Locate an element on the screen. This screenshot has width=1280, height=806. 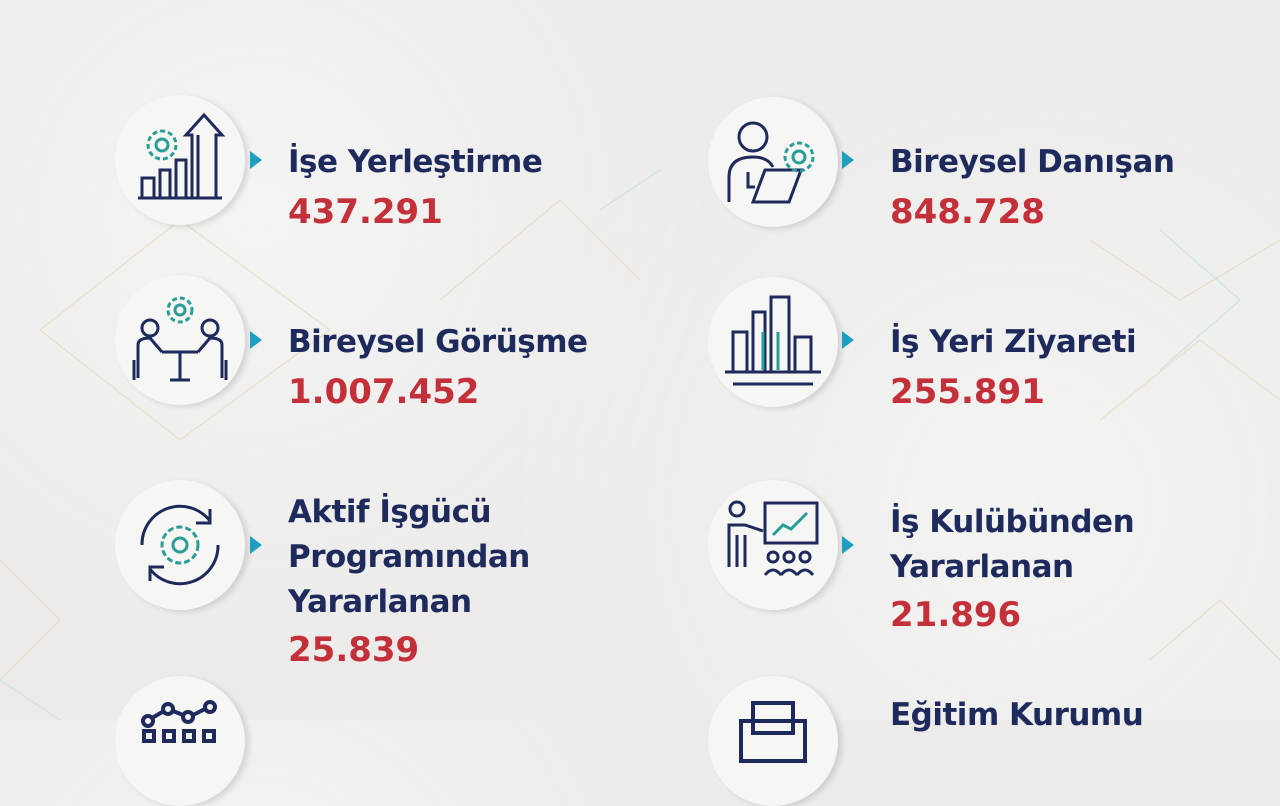
stat-value: 1.007.452 is located at coordinates (384, 392).